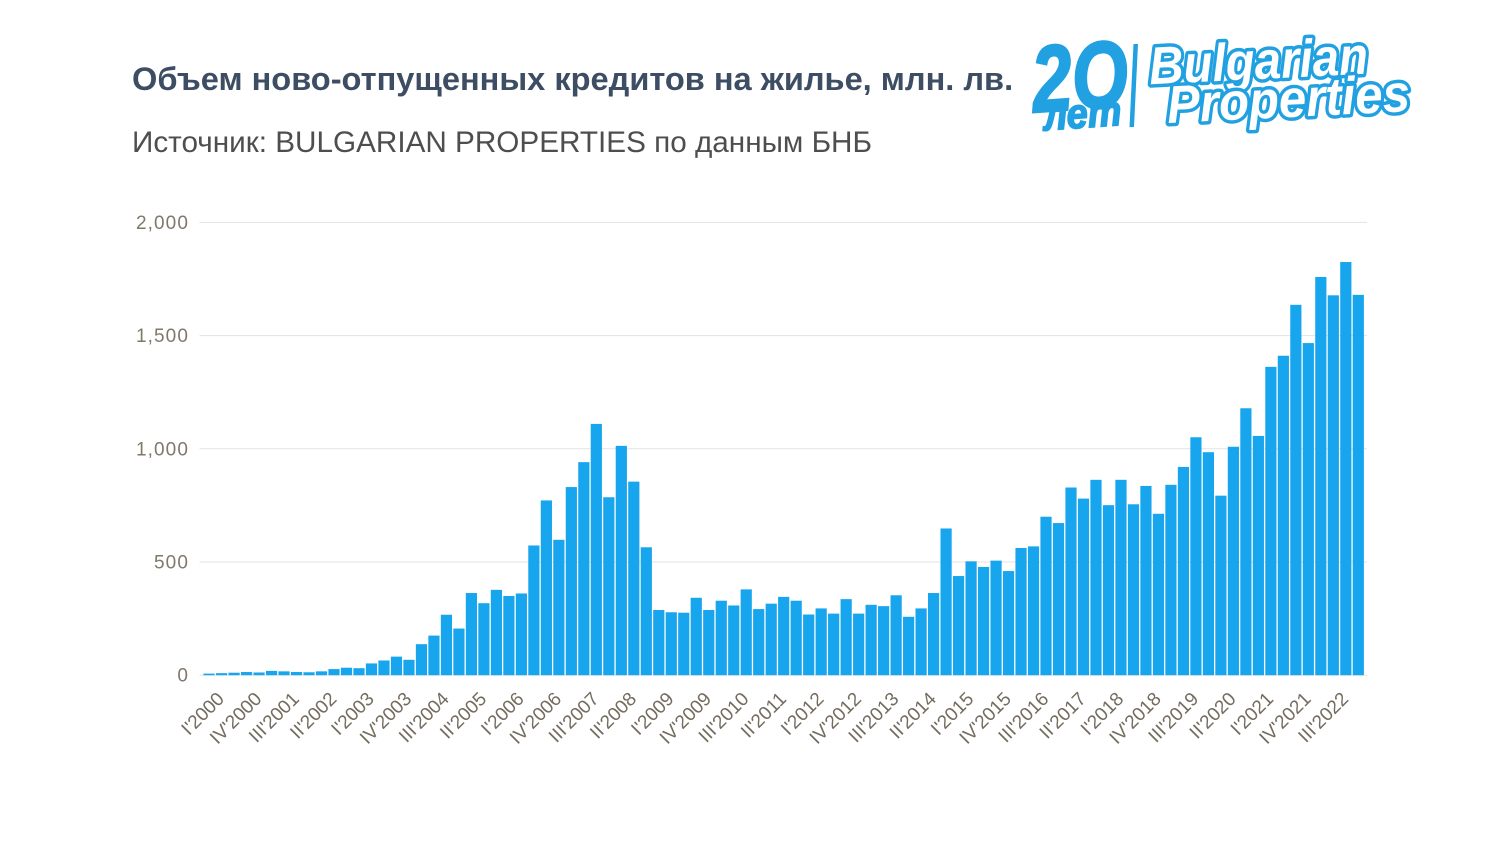  Describe the element at coordinates (171, 563) in the screenshot. I see `svg-text: 500` at that location.